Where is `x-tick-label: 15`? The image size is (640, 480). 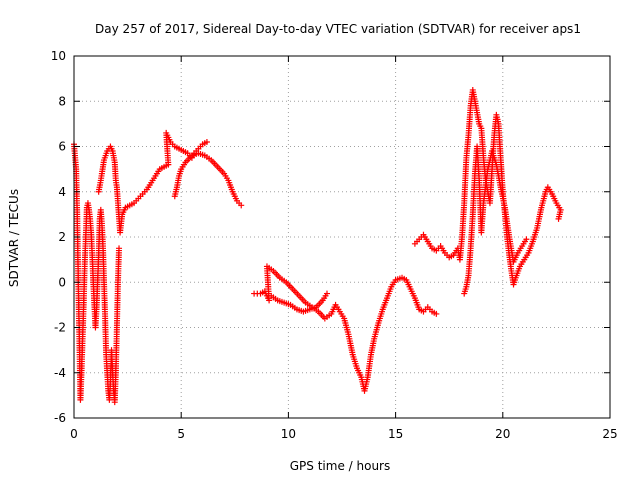 x-tick-label: 15 is located at coordinates (395, 434).